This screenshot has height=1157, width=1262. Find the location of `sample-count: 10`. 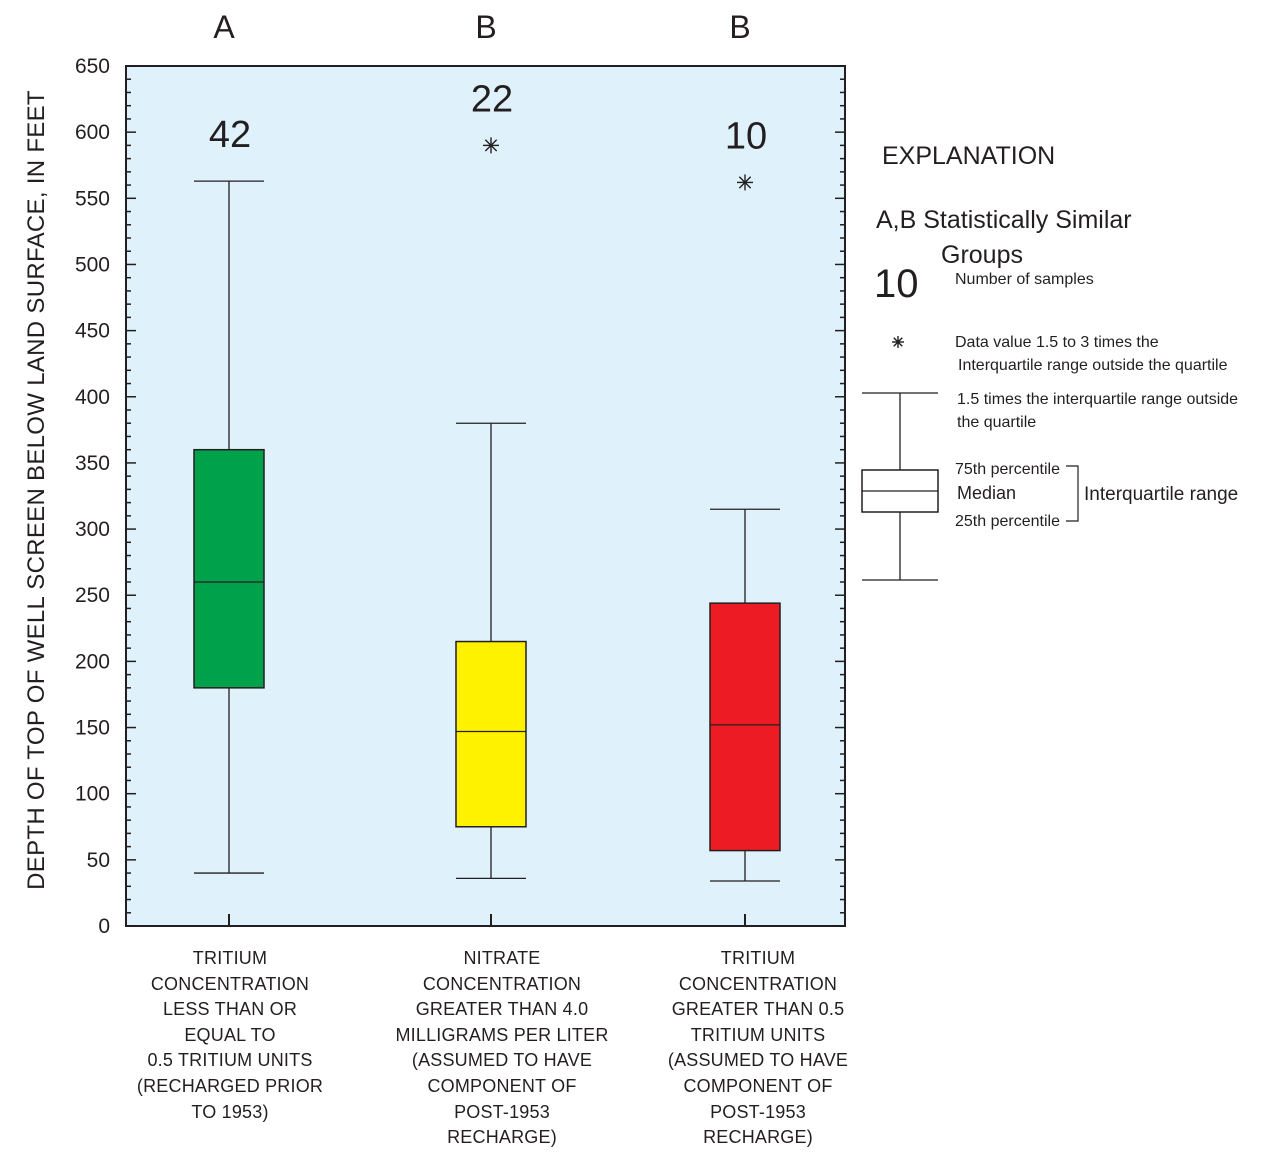

sample-count: 10 is located at coordinates (746, 136).